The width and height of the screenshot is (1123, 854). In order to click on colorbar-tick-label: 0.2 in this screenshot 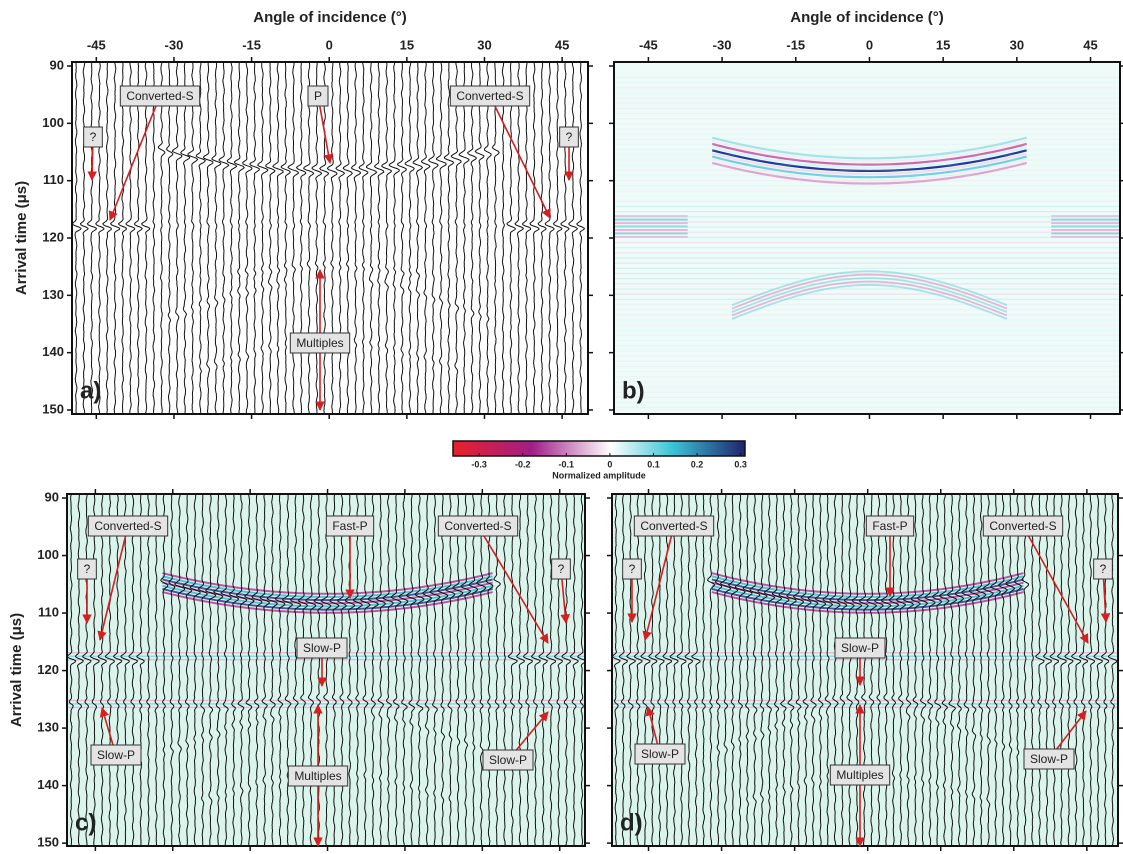, I will do `click(697, 464)`.